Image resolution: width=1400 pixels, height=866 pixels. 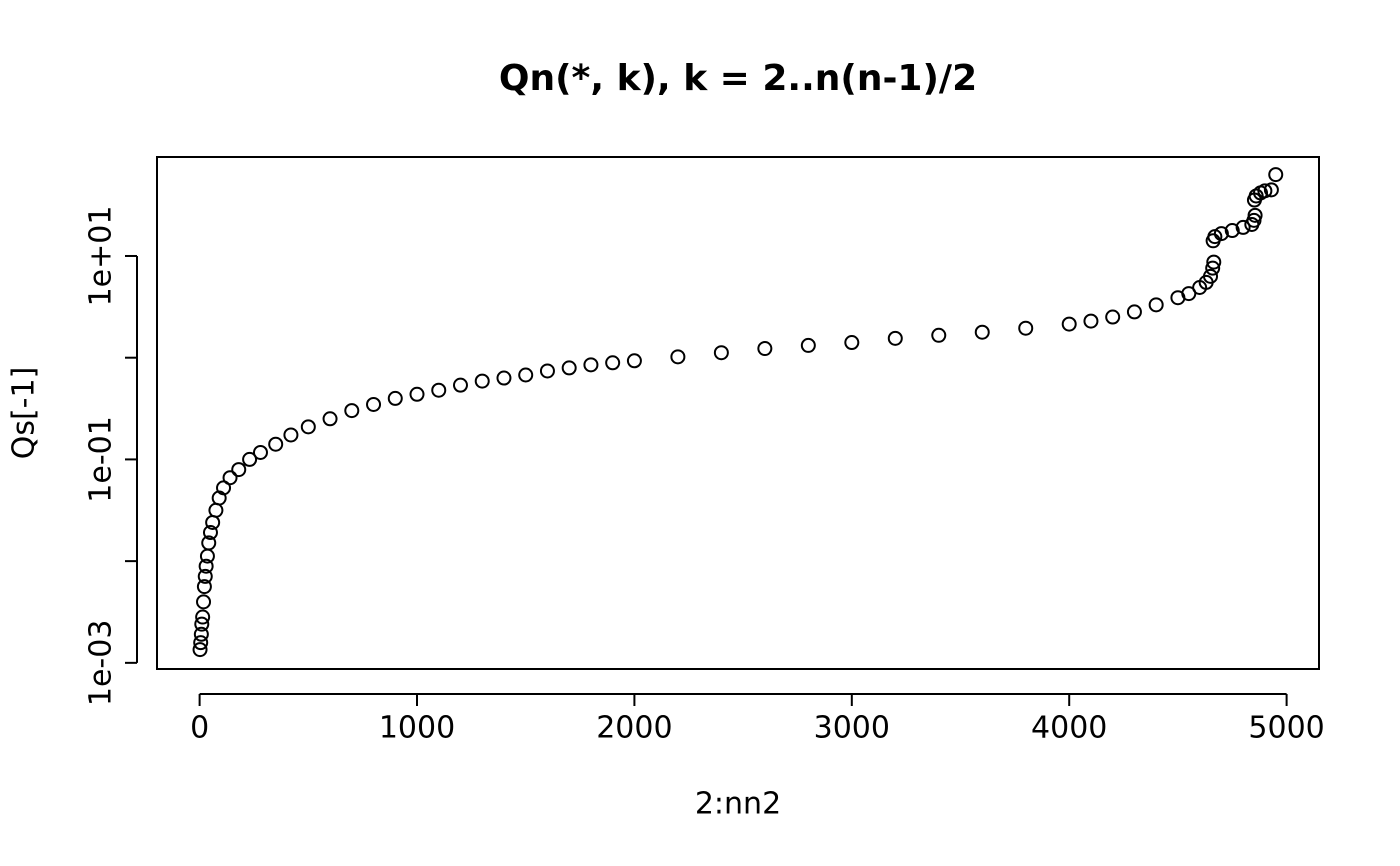 What do you see at coordinates (101, 459) in the screenshot?
I see `y-tick-label: 1e-01` at bounding box center [101, 459].